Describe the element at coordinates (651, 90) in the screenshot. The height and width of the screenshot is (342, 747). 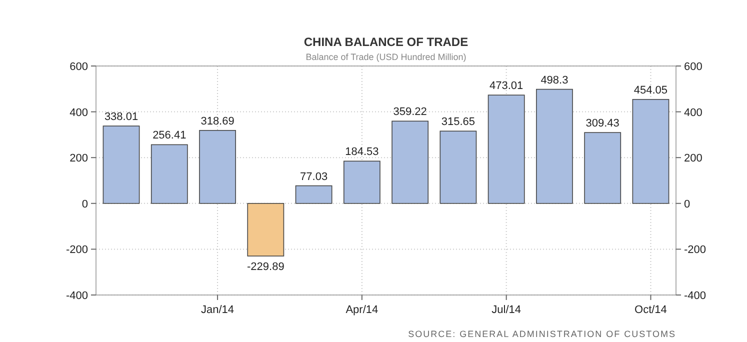
I see `data-label: 454.05` at that location.